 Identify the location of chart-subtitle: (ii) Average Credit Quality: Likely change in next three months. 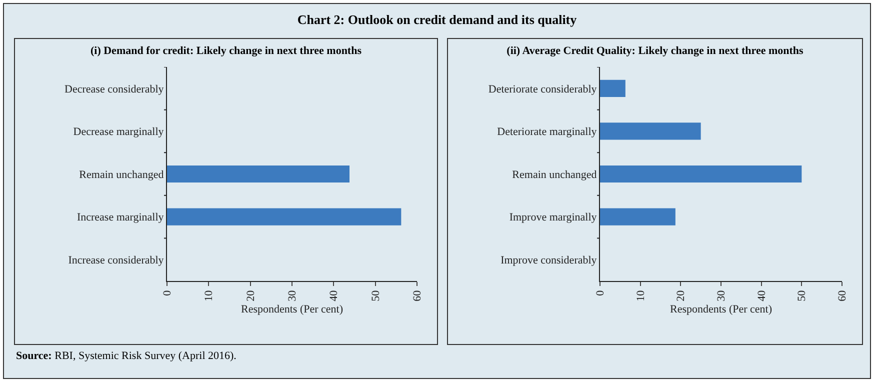
(655, 51).